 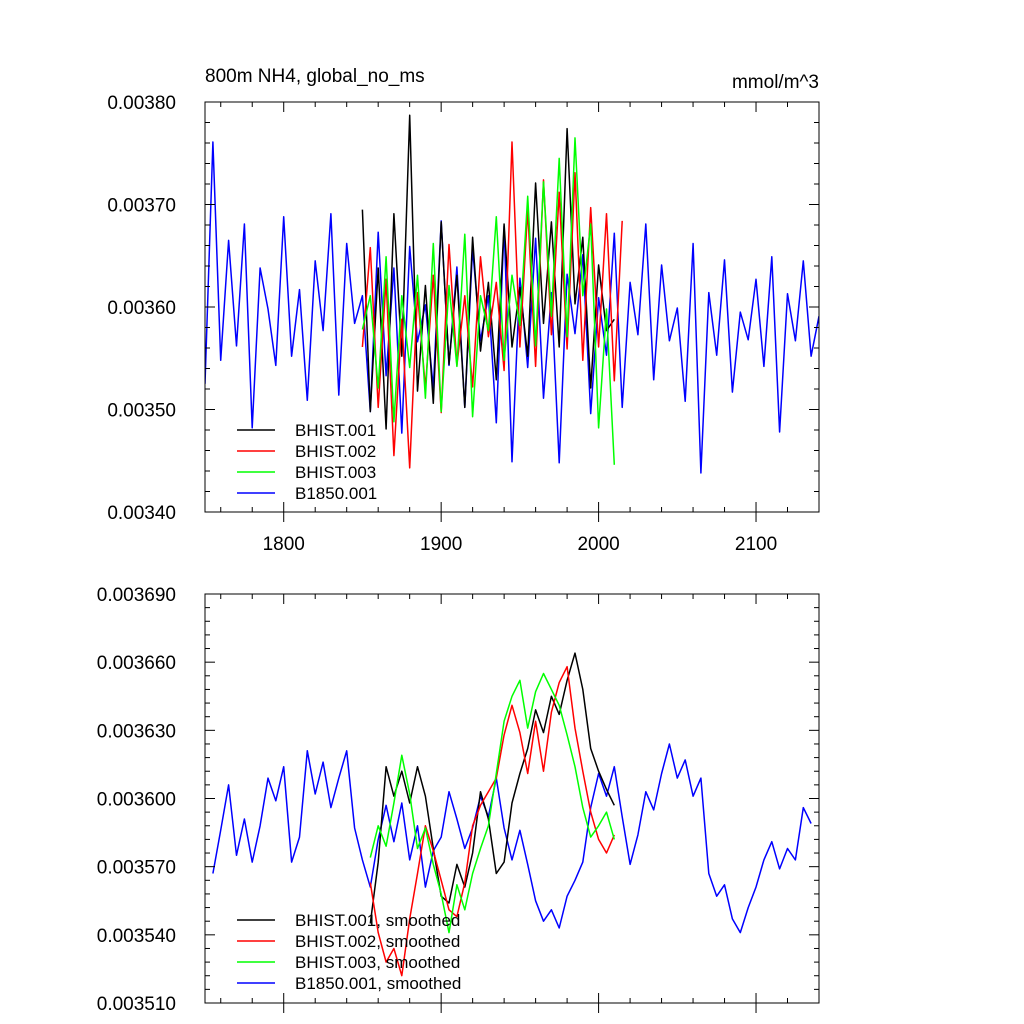 I want to click on y-tick-label: 0.00340, so click(x=141, y=513).